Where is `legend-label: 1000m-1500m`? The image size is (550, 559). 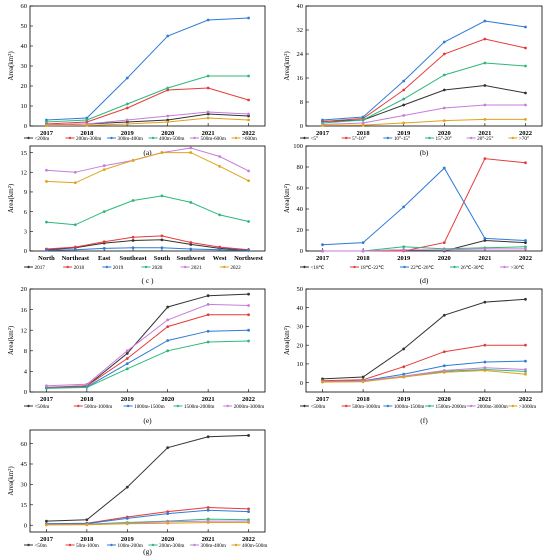 legend-label: 1000m-1500m is located at coordinates (409, 407).